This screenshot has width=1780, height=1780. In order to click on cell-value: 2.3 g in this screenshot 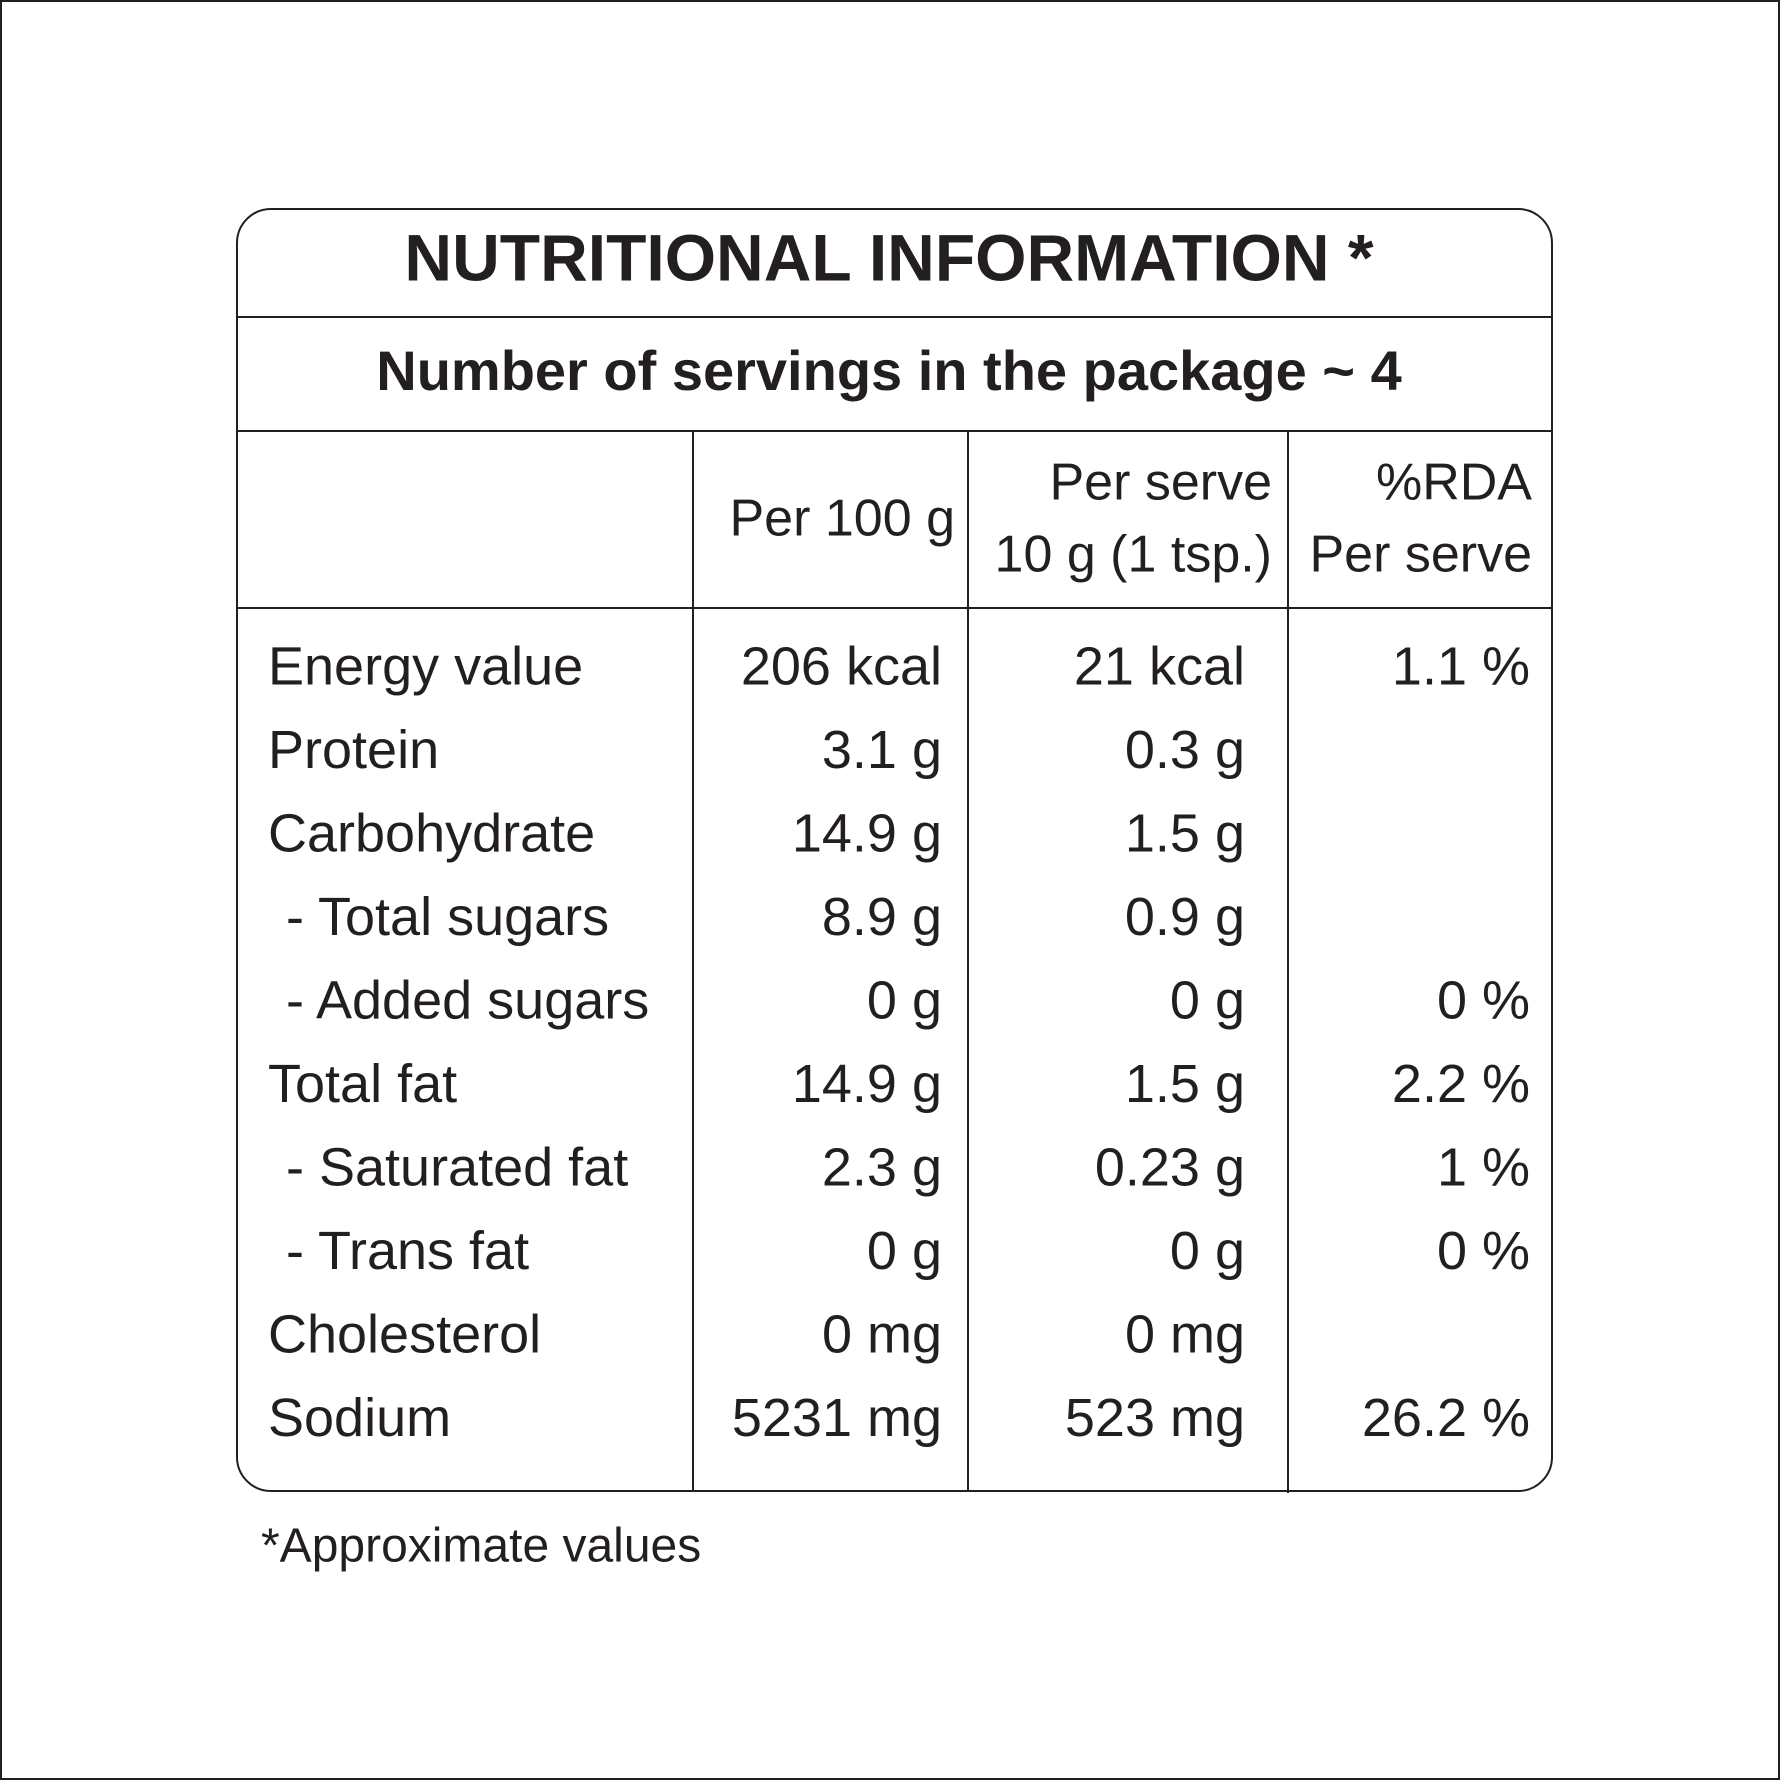, I will do `click(882, 1167)`.